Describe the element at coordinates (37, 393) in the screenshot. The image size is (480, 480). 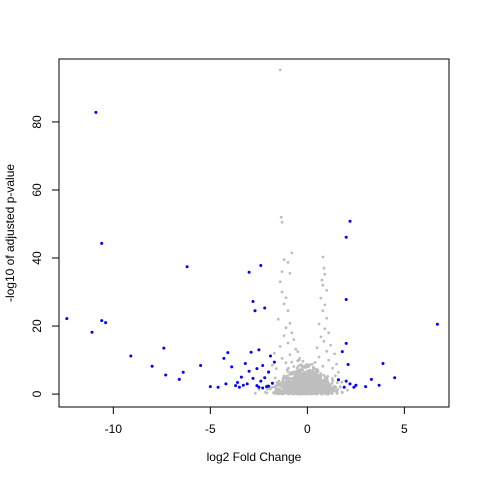
I see `y-tick-label: 0` at that location.